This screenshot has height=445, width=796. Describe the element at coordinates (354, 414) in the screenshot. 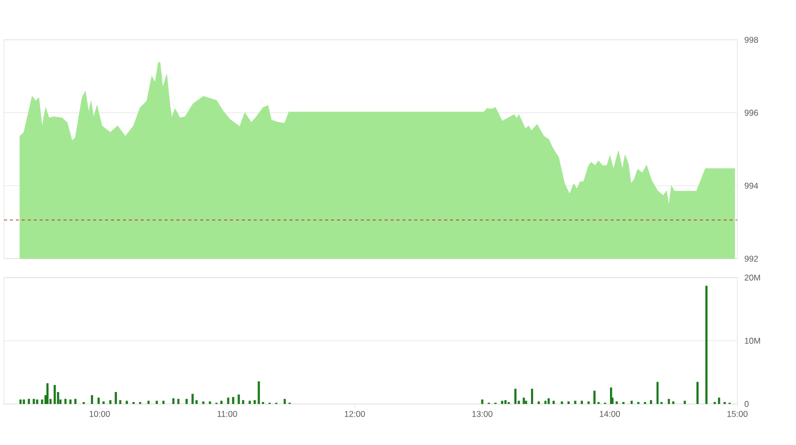

I see `x-tick-label: 12:00` at that location.